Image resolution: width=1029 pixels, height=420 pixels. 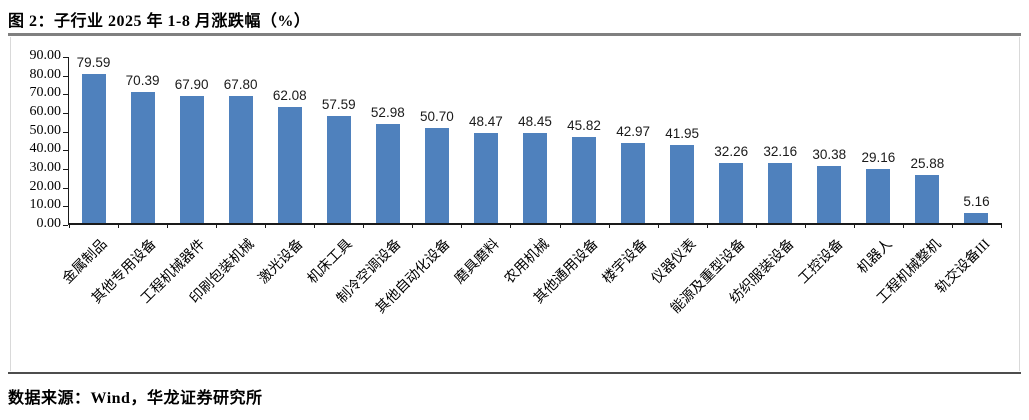 What do you see at coordinates (878, 195) in the screenshot?
I see `bar-机器人` at bounding box center [878, 195].